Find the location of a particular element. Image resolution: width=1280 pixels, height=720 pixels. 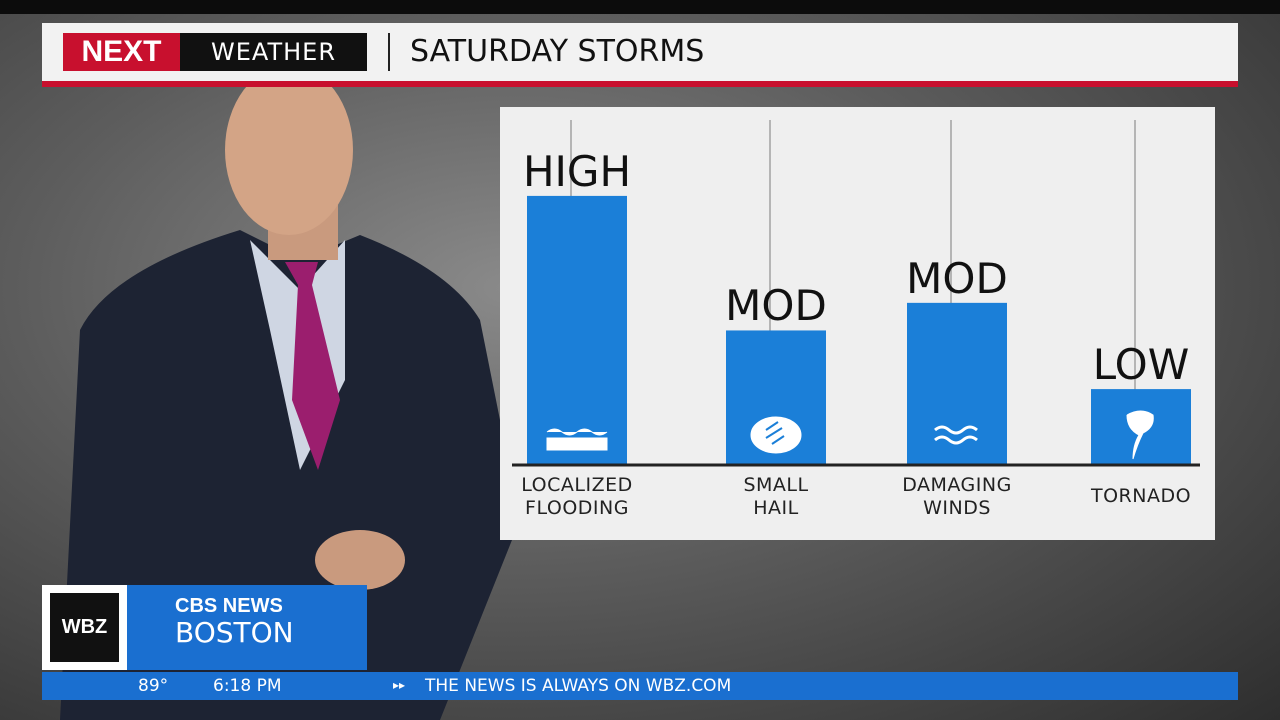

top-border is located at coordinates (640, 7).